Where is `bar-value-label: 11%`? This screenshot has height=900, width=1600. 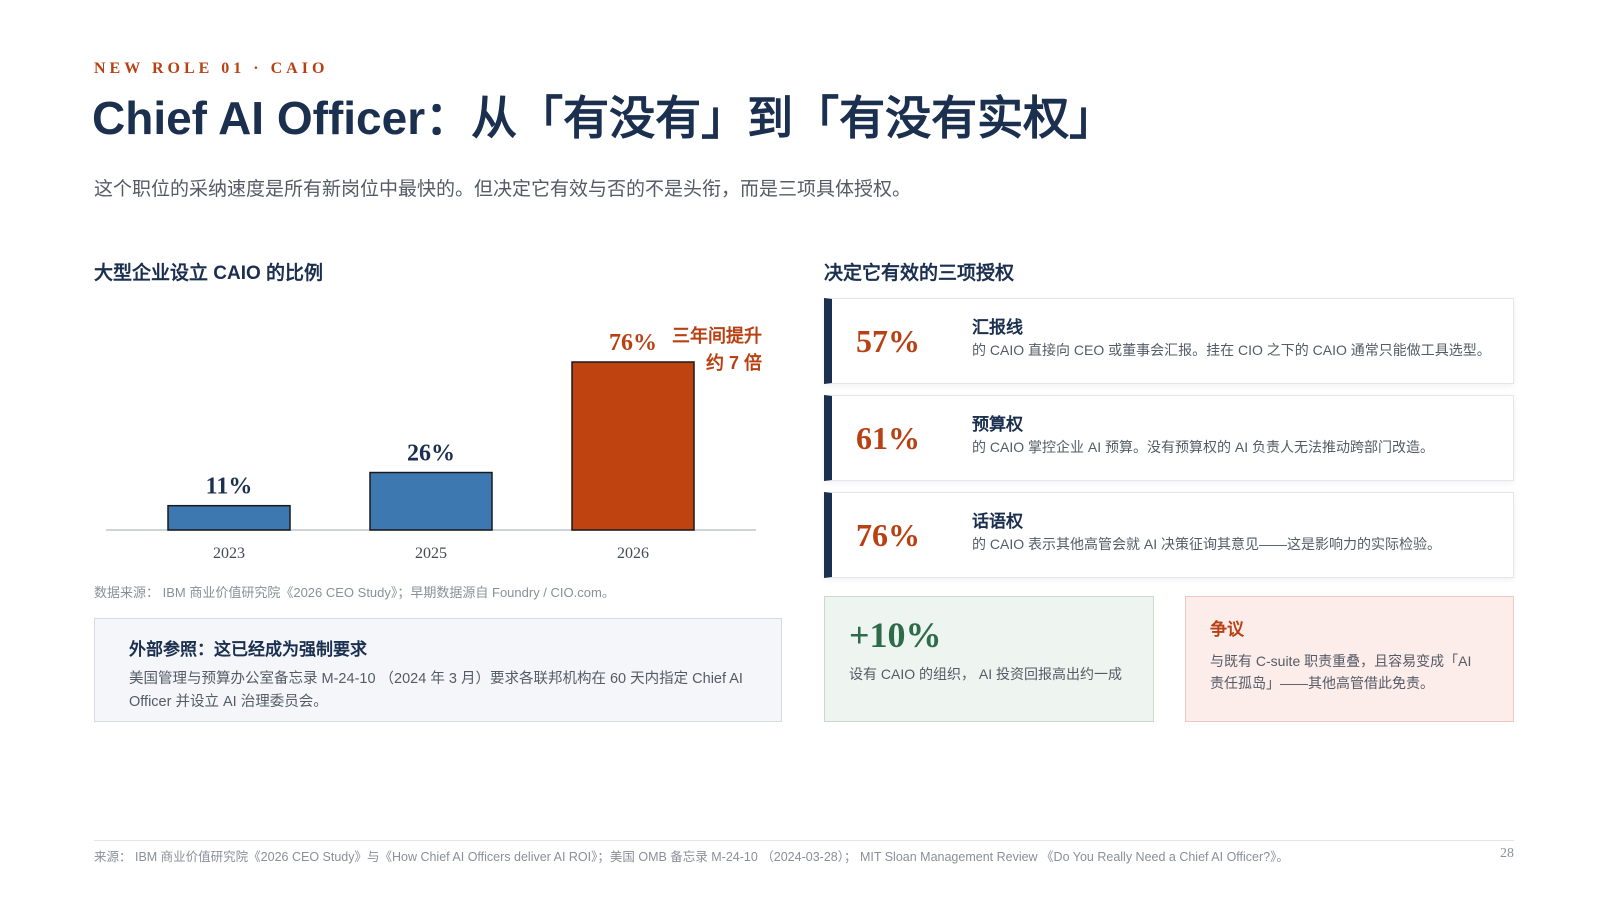
bar-value-label: 11% is located at coordinates (229, 487).